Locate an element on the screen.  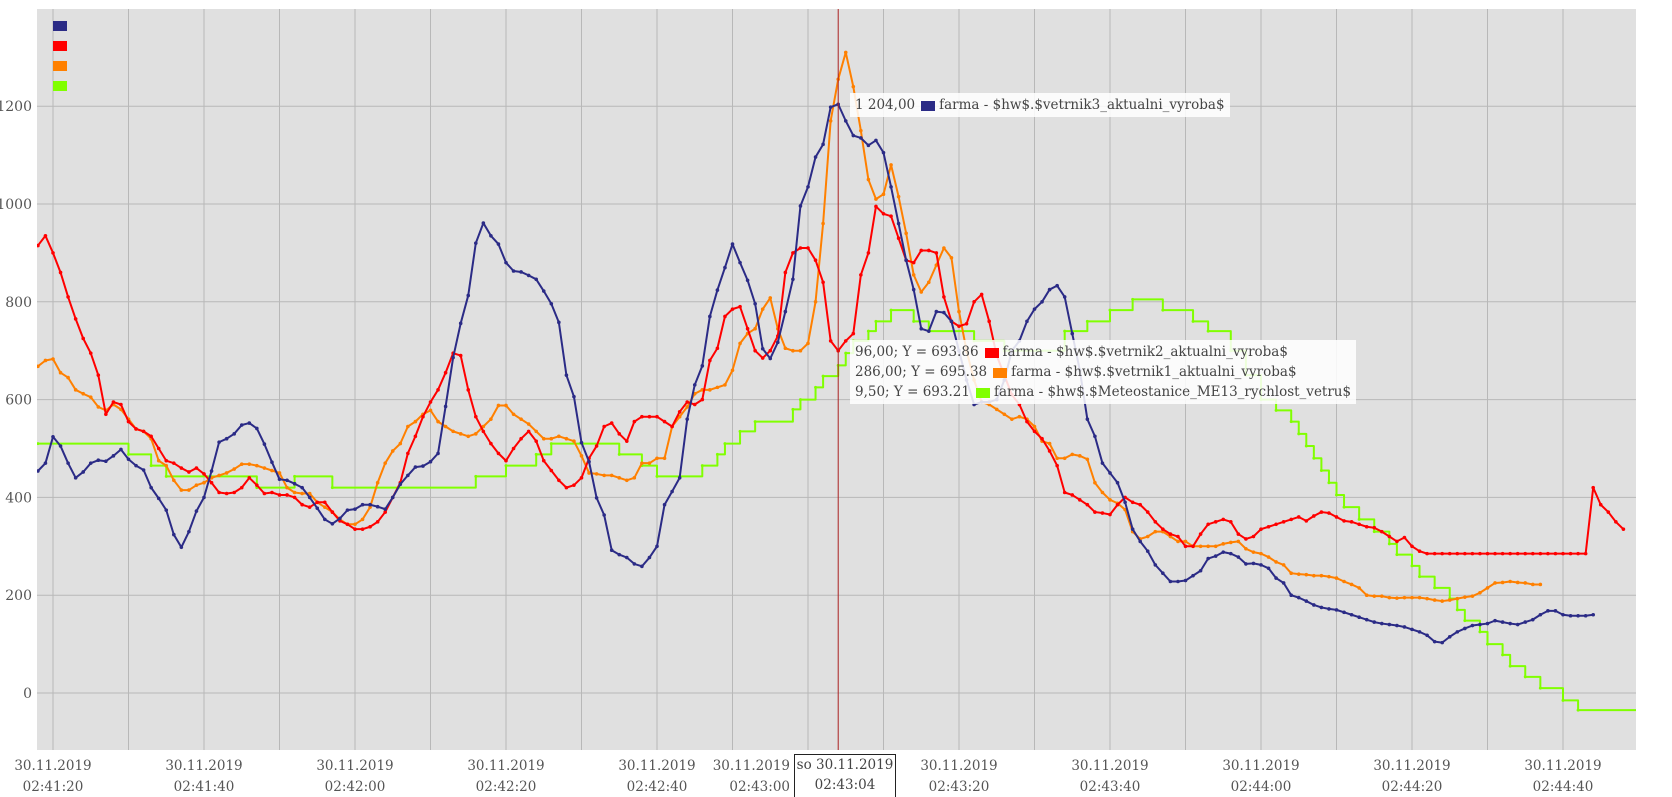
y-tick-label: 600 is located at coordinates (18, 401).